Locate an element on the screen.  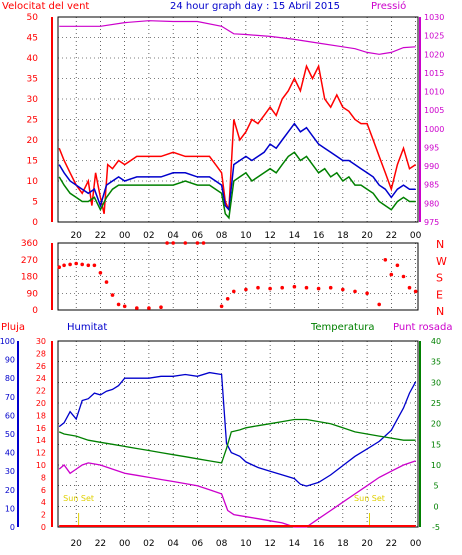
panel3-hum-tick: 70 is located at coordinates (10, 397).